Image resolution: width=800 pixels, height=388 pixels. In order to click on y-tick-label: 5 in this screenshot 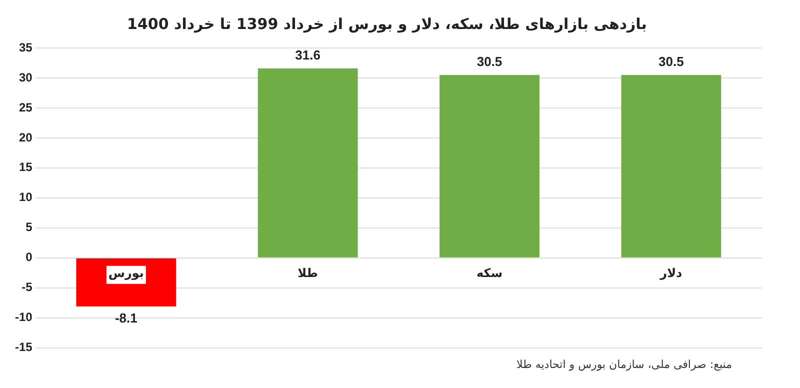, I will do `click(29, 227)`.